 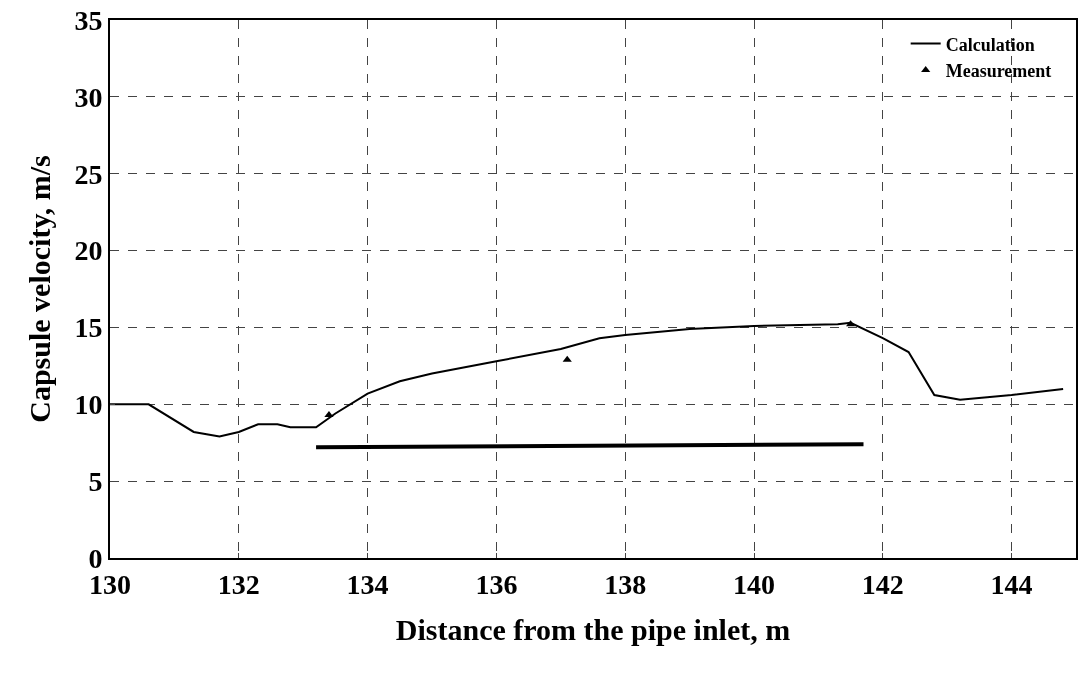 I want to click on y-tick-label: 35, so click(x=88, y=20).